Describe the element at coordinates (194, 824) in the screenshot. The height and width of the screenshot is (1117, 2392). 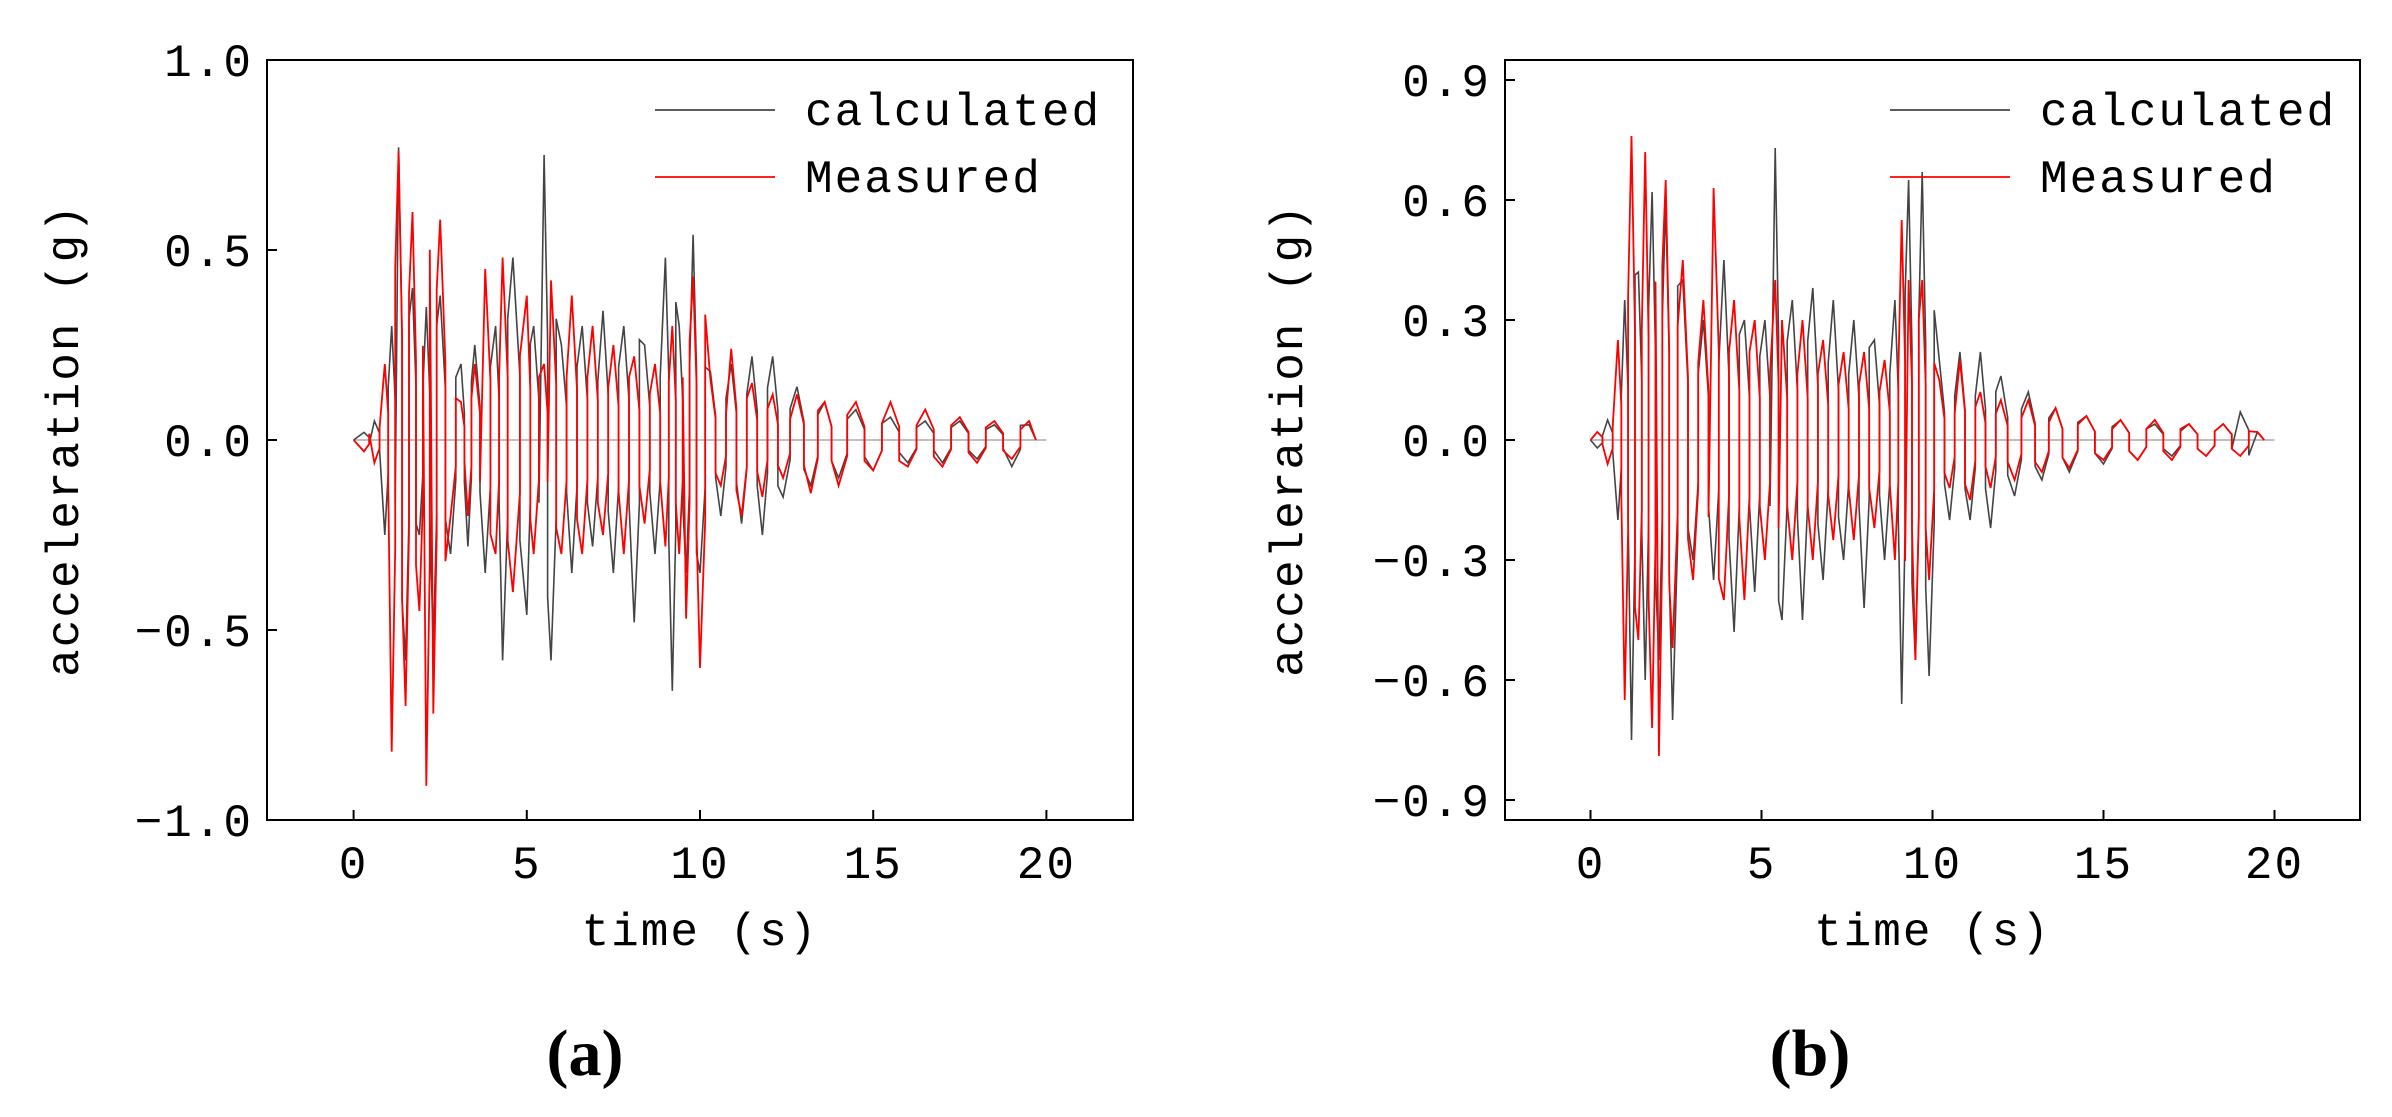
I see `y-tick-label: −1.0` at that location.